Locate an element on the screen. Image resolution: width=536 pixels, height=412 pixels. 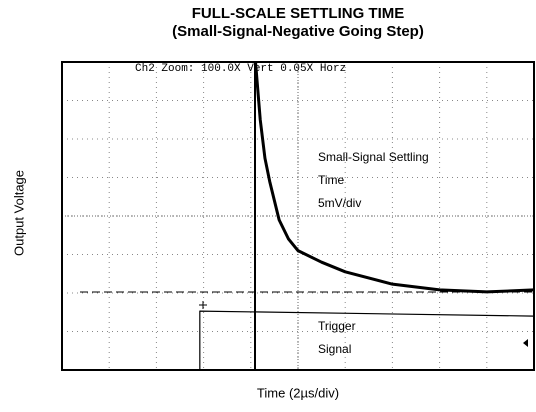
trigger-marker is located at coordinates (203, 305).